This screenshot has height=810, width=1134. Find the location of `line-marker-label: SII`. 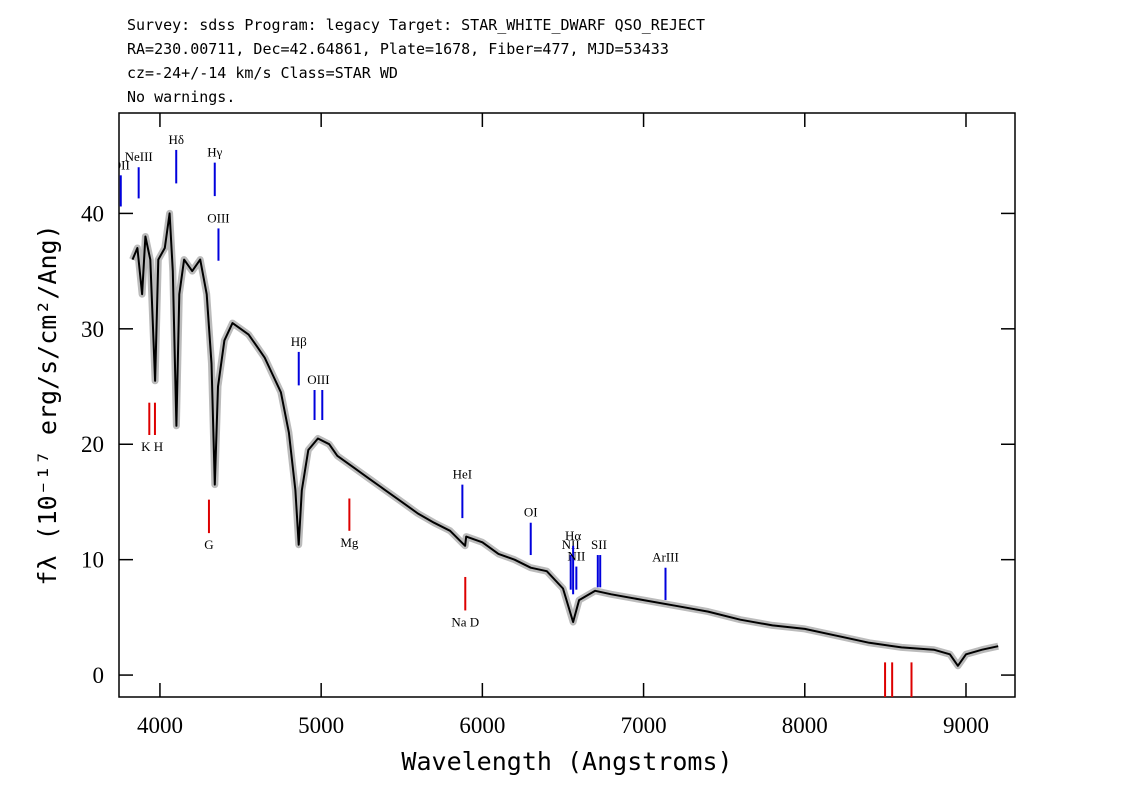

line-marker-label: SII is located at coordinates (599, 544).